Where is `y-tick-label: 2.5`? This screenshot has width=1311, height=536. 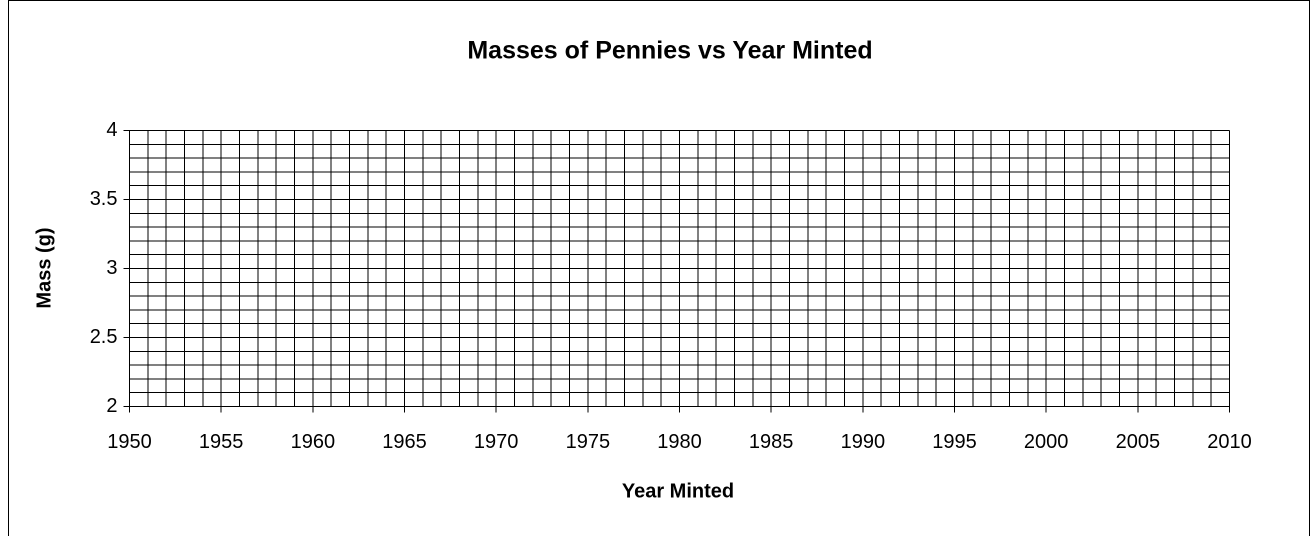
y-tick-label: 2.5 is located at coordinates (104, 337).